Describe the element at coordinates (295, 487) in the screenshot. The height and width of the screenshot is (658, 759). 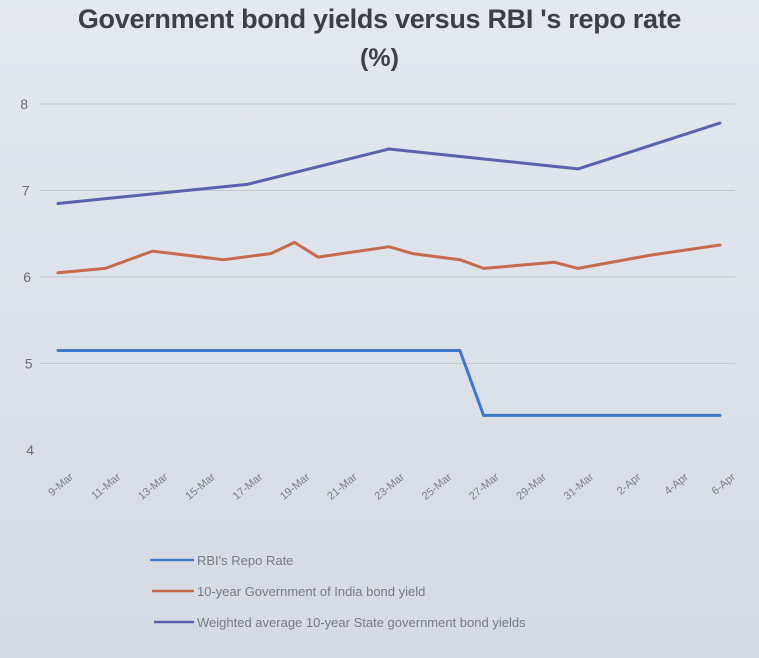
I see `x-tick-label: 19-Mar` at that location.